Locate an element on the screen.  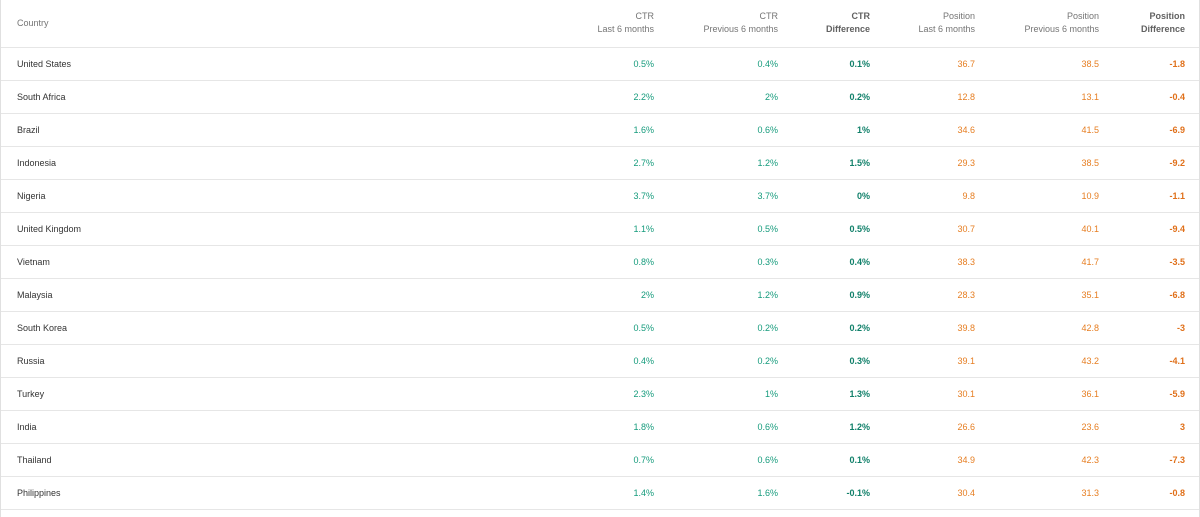
cell-ctr-last: 2.2% is located at coordinates (552, 97).